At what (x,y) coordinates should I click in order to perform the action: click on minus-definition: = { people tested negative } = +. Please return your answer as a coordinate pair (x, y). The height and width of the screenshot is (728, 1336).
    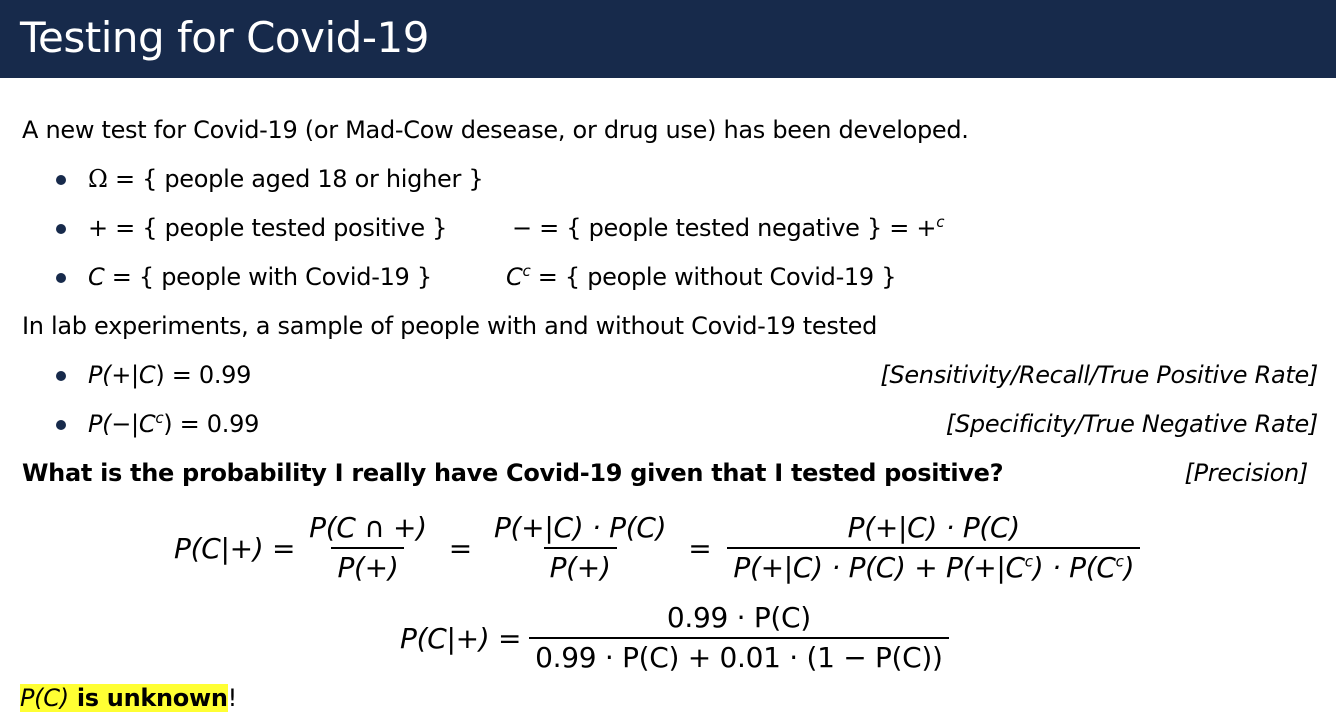
    Looking at the image, I should click on (734, 228).